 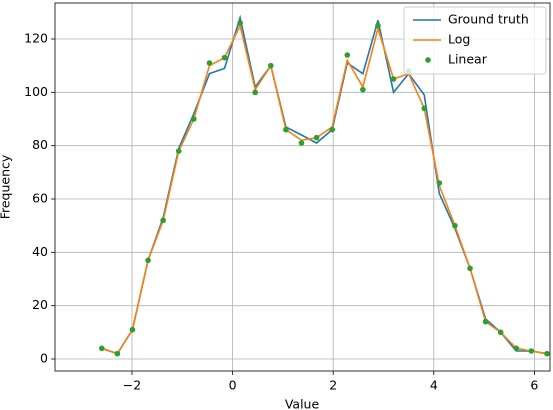 I want to click on legend-label: Linear, so click(x=468, y=59).